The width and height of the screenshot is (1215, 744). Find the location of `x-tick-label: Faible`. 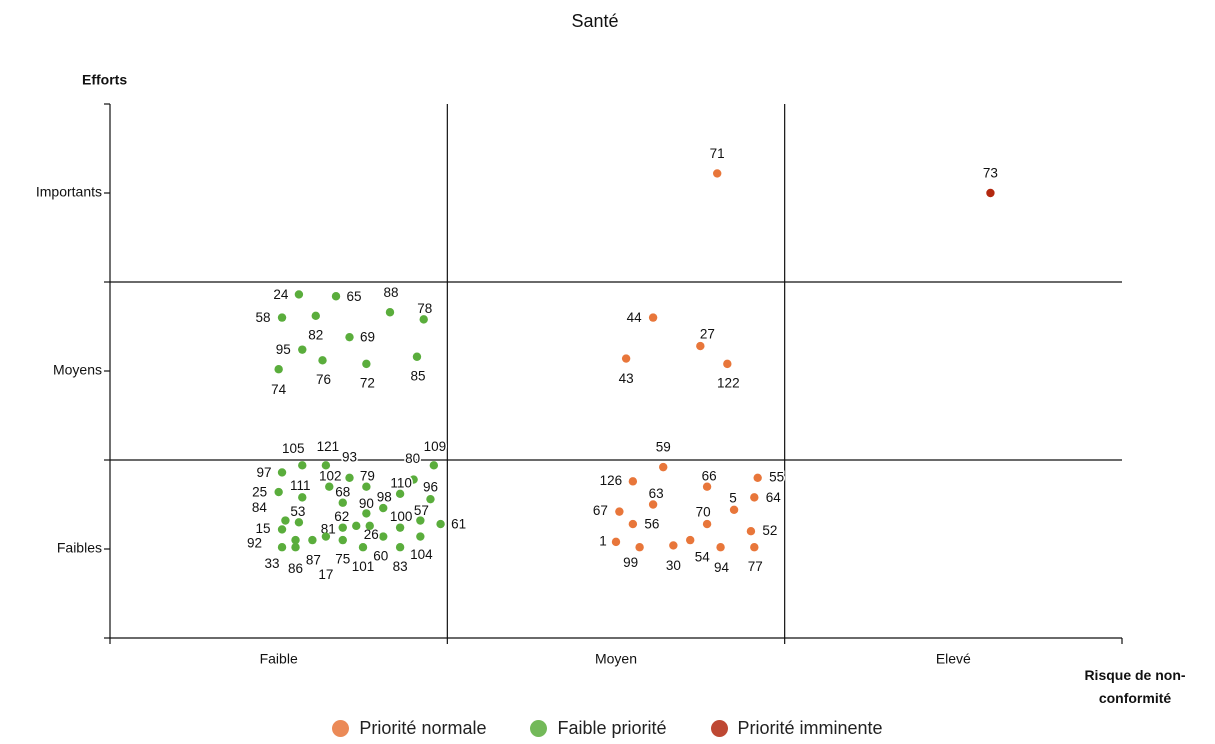

x-tick-label: Faible is located at coordinates (279, 659).